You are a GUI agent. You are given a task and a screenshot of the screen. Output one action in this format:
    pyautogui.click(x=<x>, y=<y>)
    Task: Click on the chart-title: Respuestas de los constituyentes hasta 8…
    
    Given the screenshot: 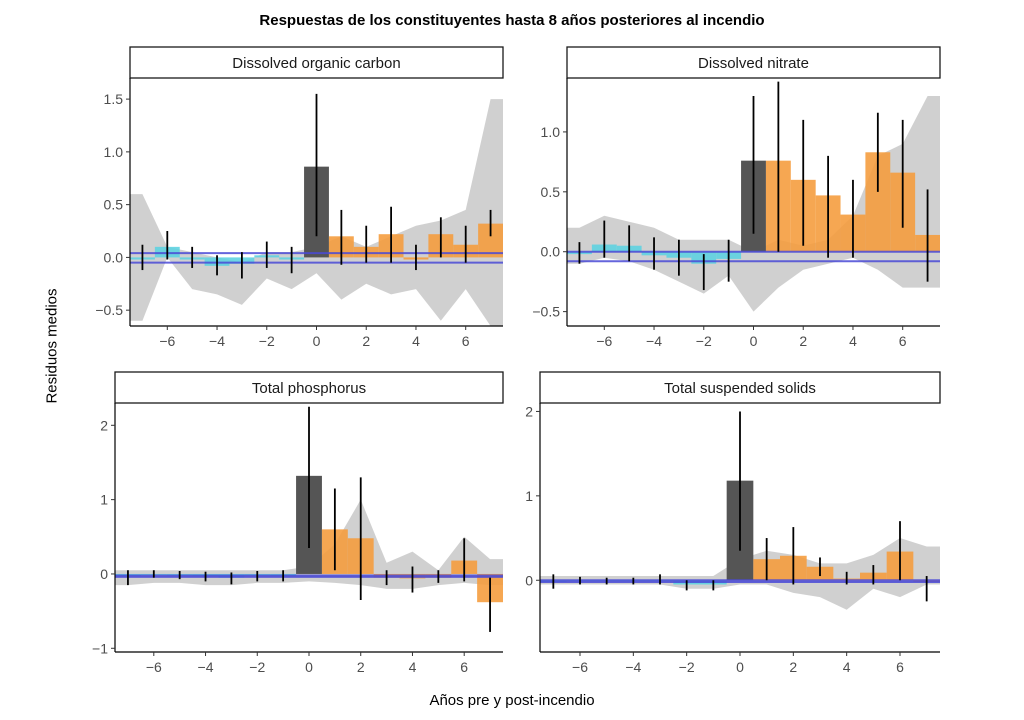 What is the action you would take?
    pyautogui.click(x=512, y=20)
    